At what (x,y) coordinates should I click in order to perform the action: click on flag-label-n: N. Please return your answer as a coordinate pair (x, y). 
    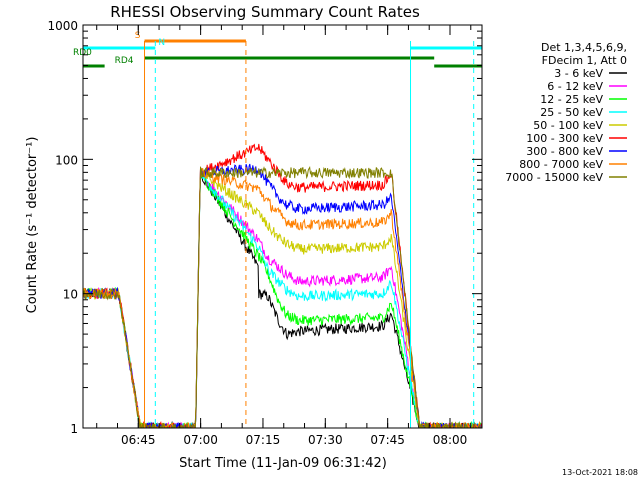
    Looking at the image, I should click on (161, 43).